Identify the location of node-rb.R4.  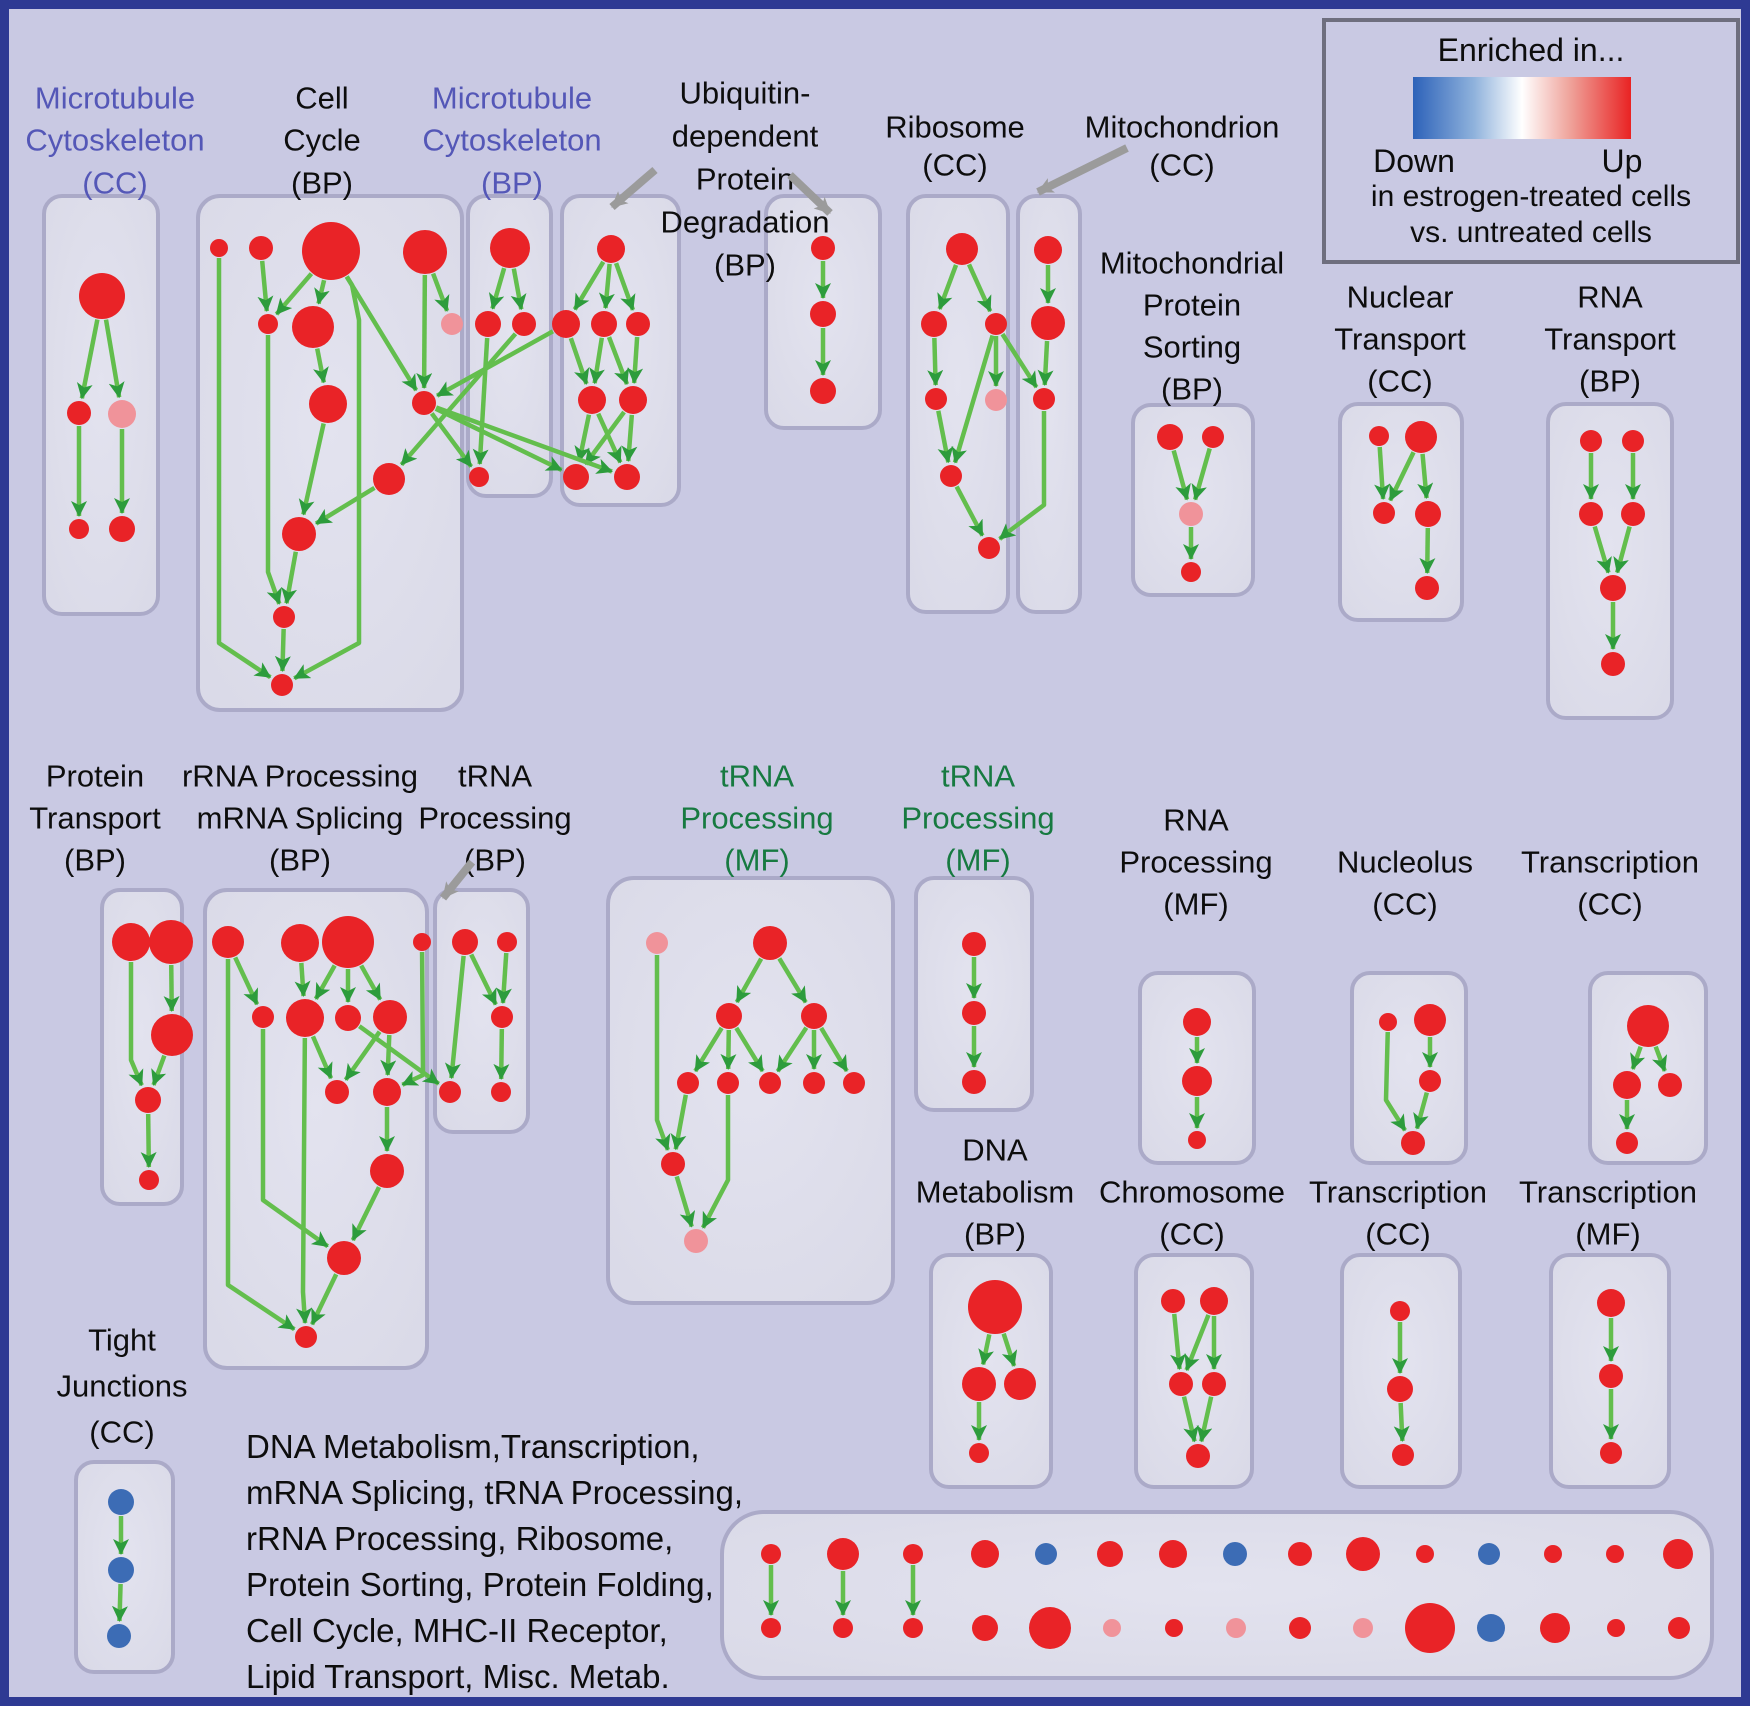
(936, 399).